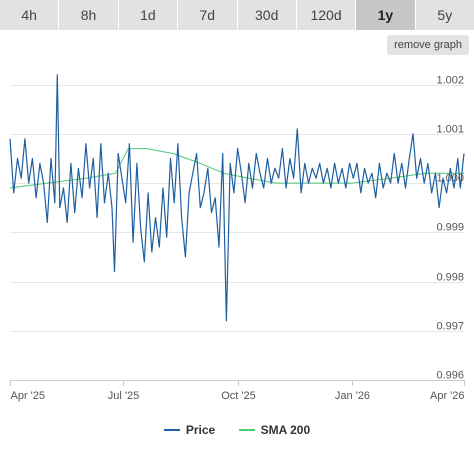 The width and height of the screenshot is (474, 455). What do you see at coordinates (208, 15) in the screenshot?
I see `tab-7d: 7d` at bounding box center [208, 15].